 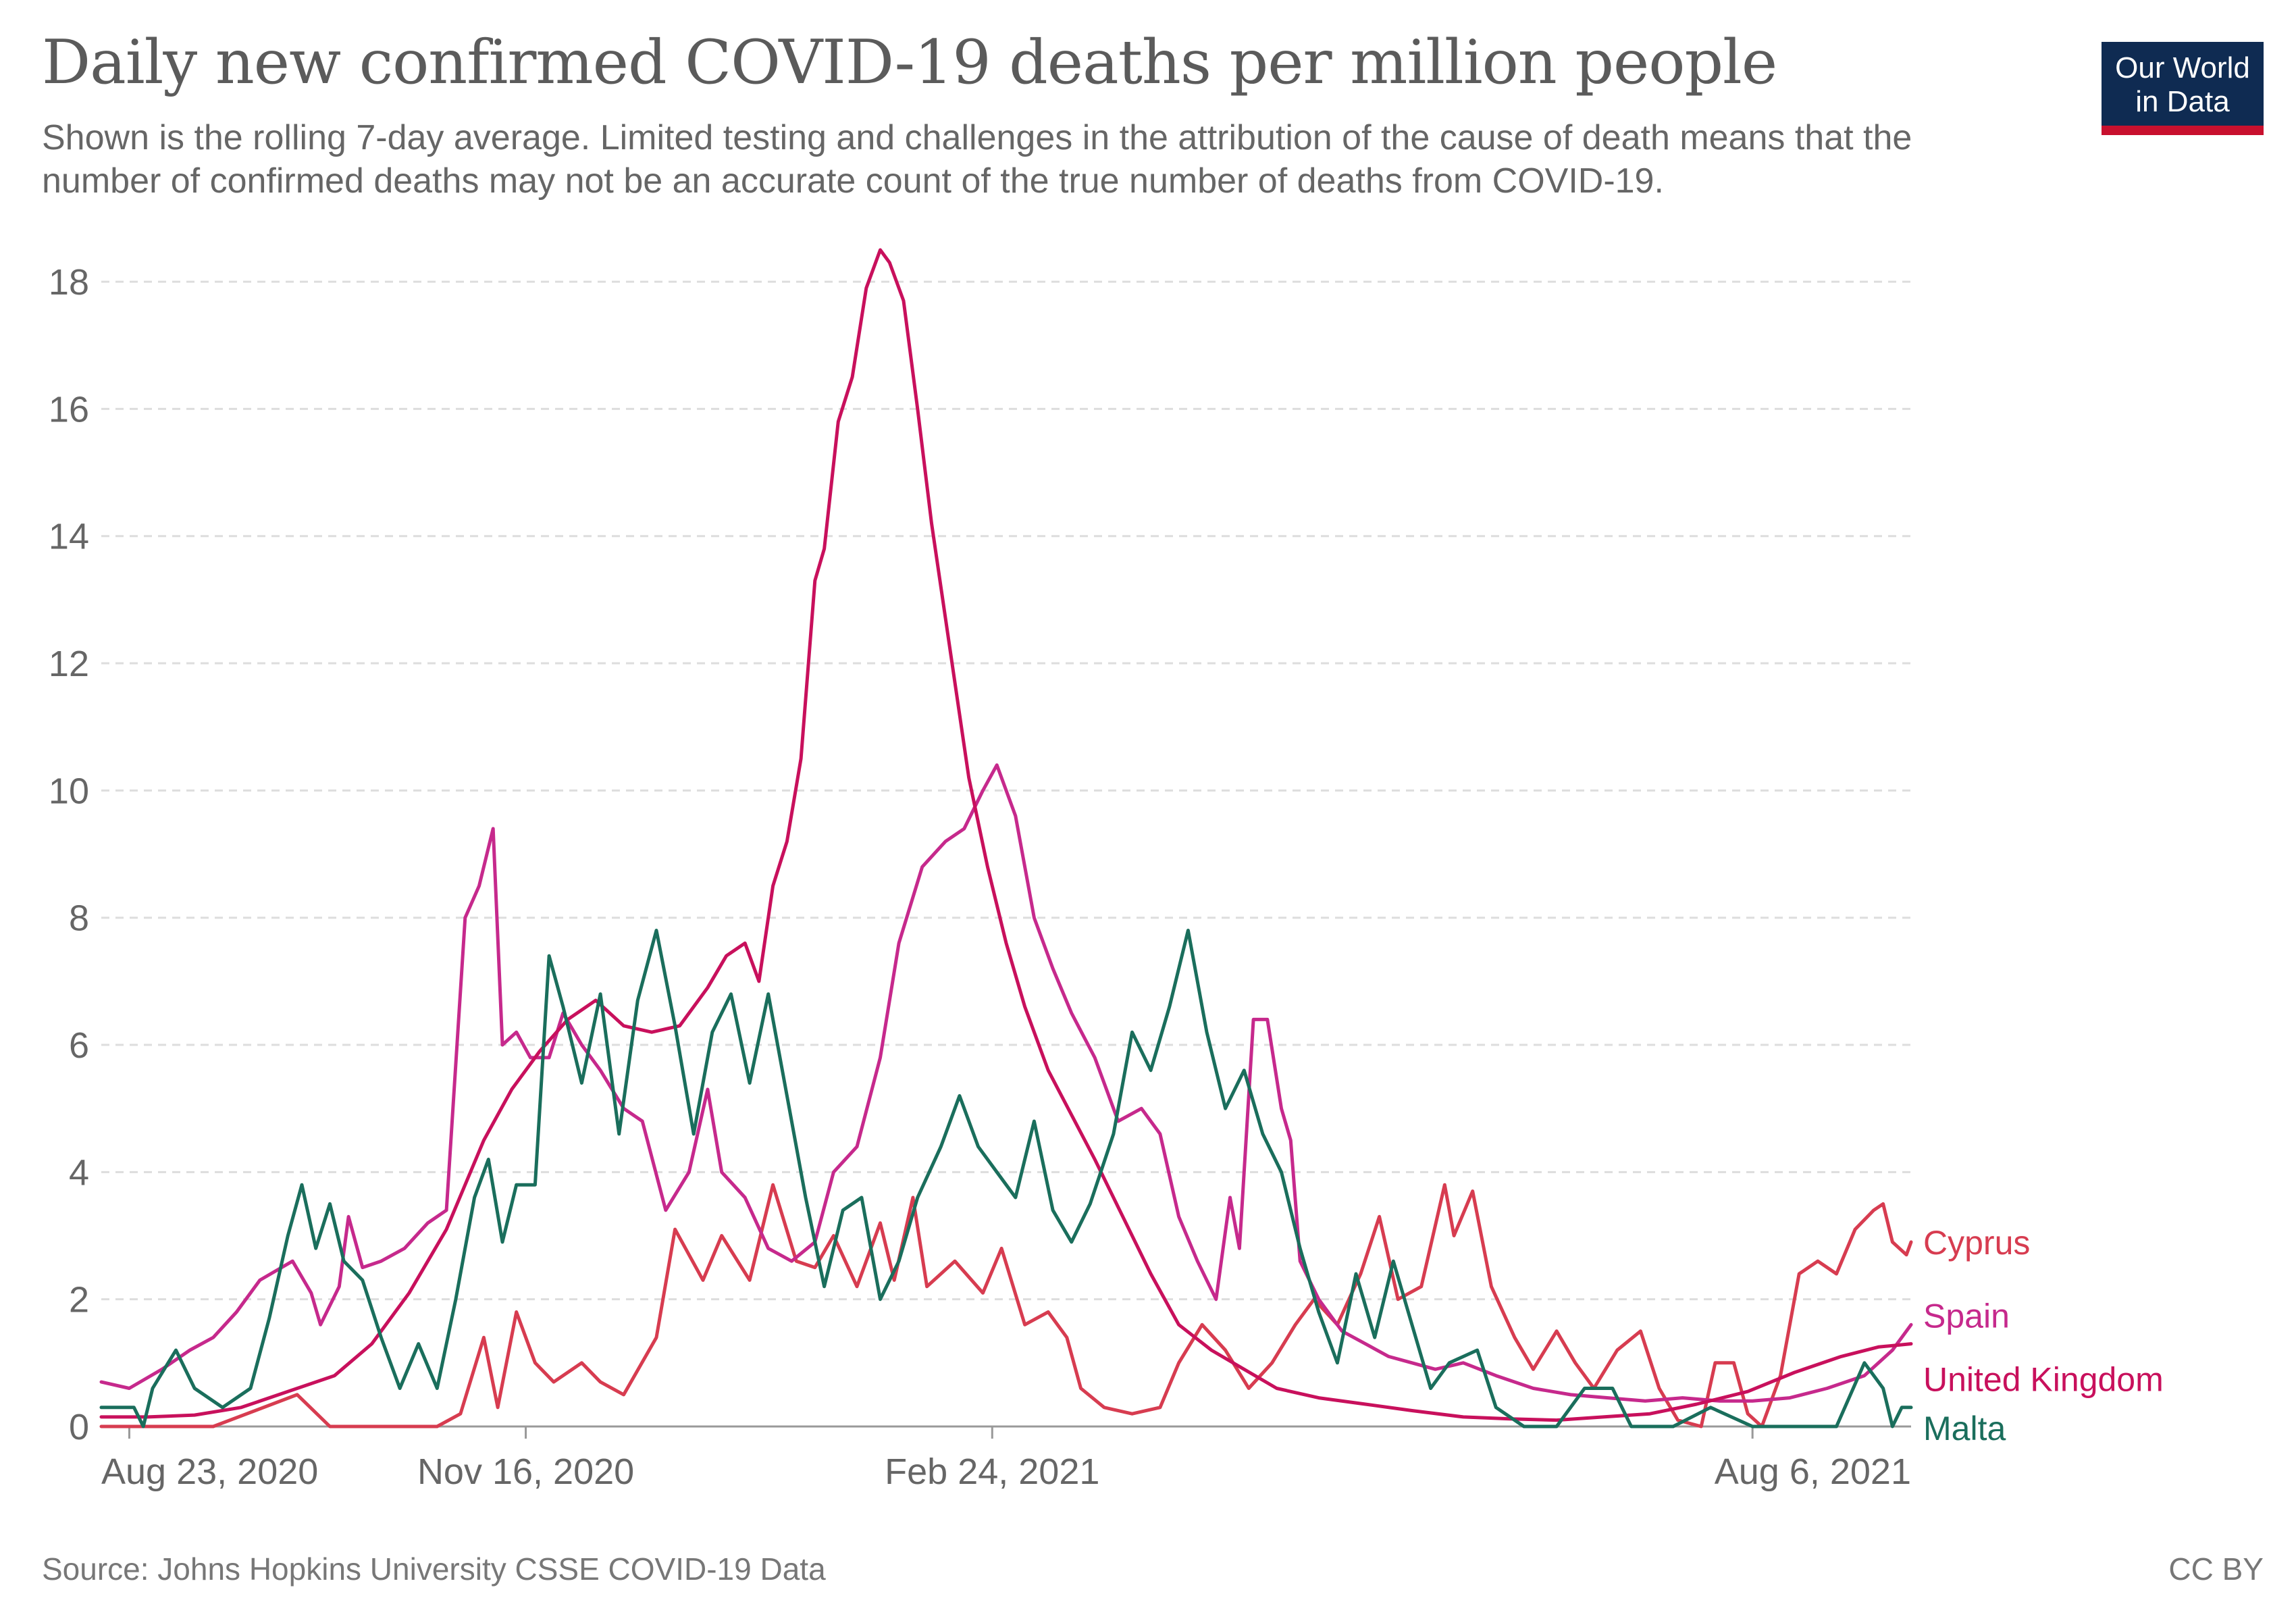 What do you see at coordinates (69, 664) in the screenshot?
I see `y-tick-label: 12` at bounding box center [69, 664].